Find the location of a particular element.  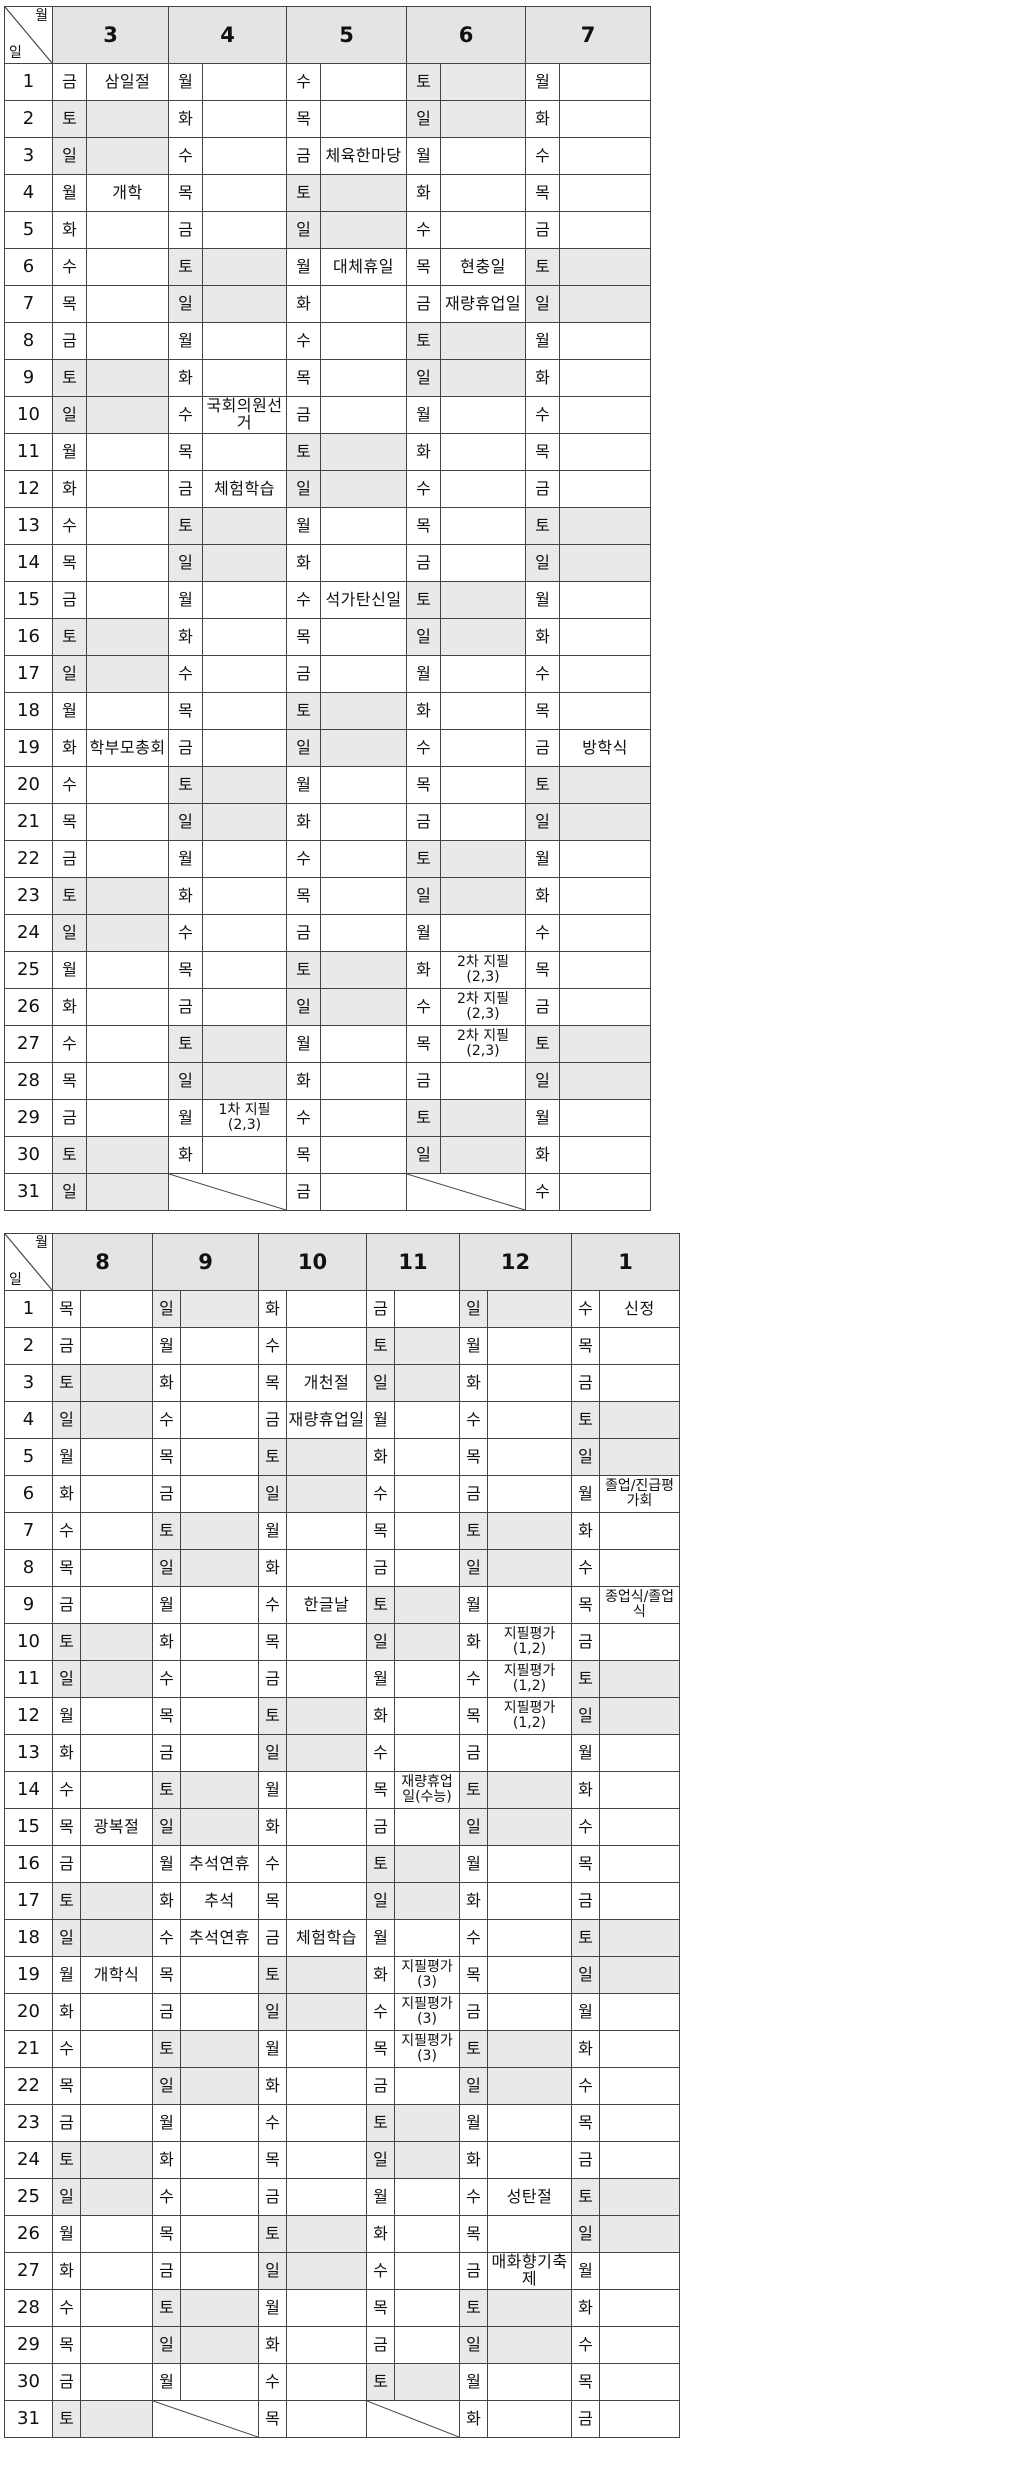

day-row: 26 월 목 토 화 목 일 is located at coordinates (342, 2234).